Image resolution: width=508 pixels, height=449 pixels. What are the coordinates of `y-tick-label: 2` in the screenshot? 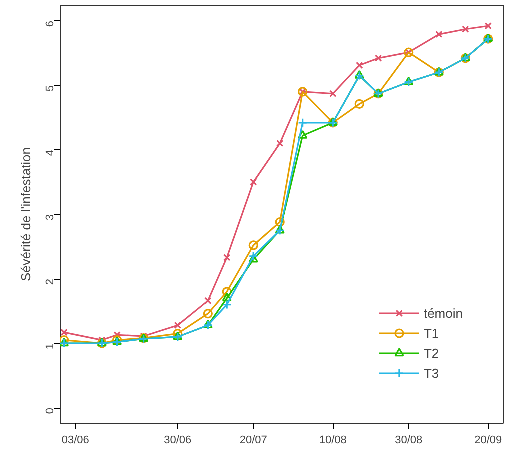 It's located at (50, 282).